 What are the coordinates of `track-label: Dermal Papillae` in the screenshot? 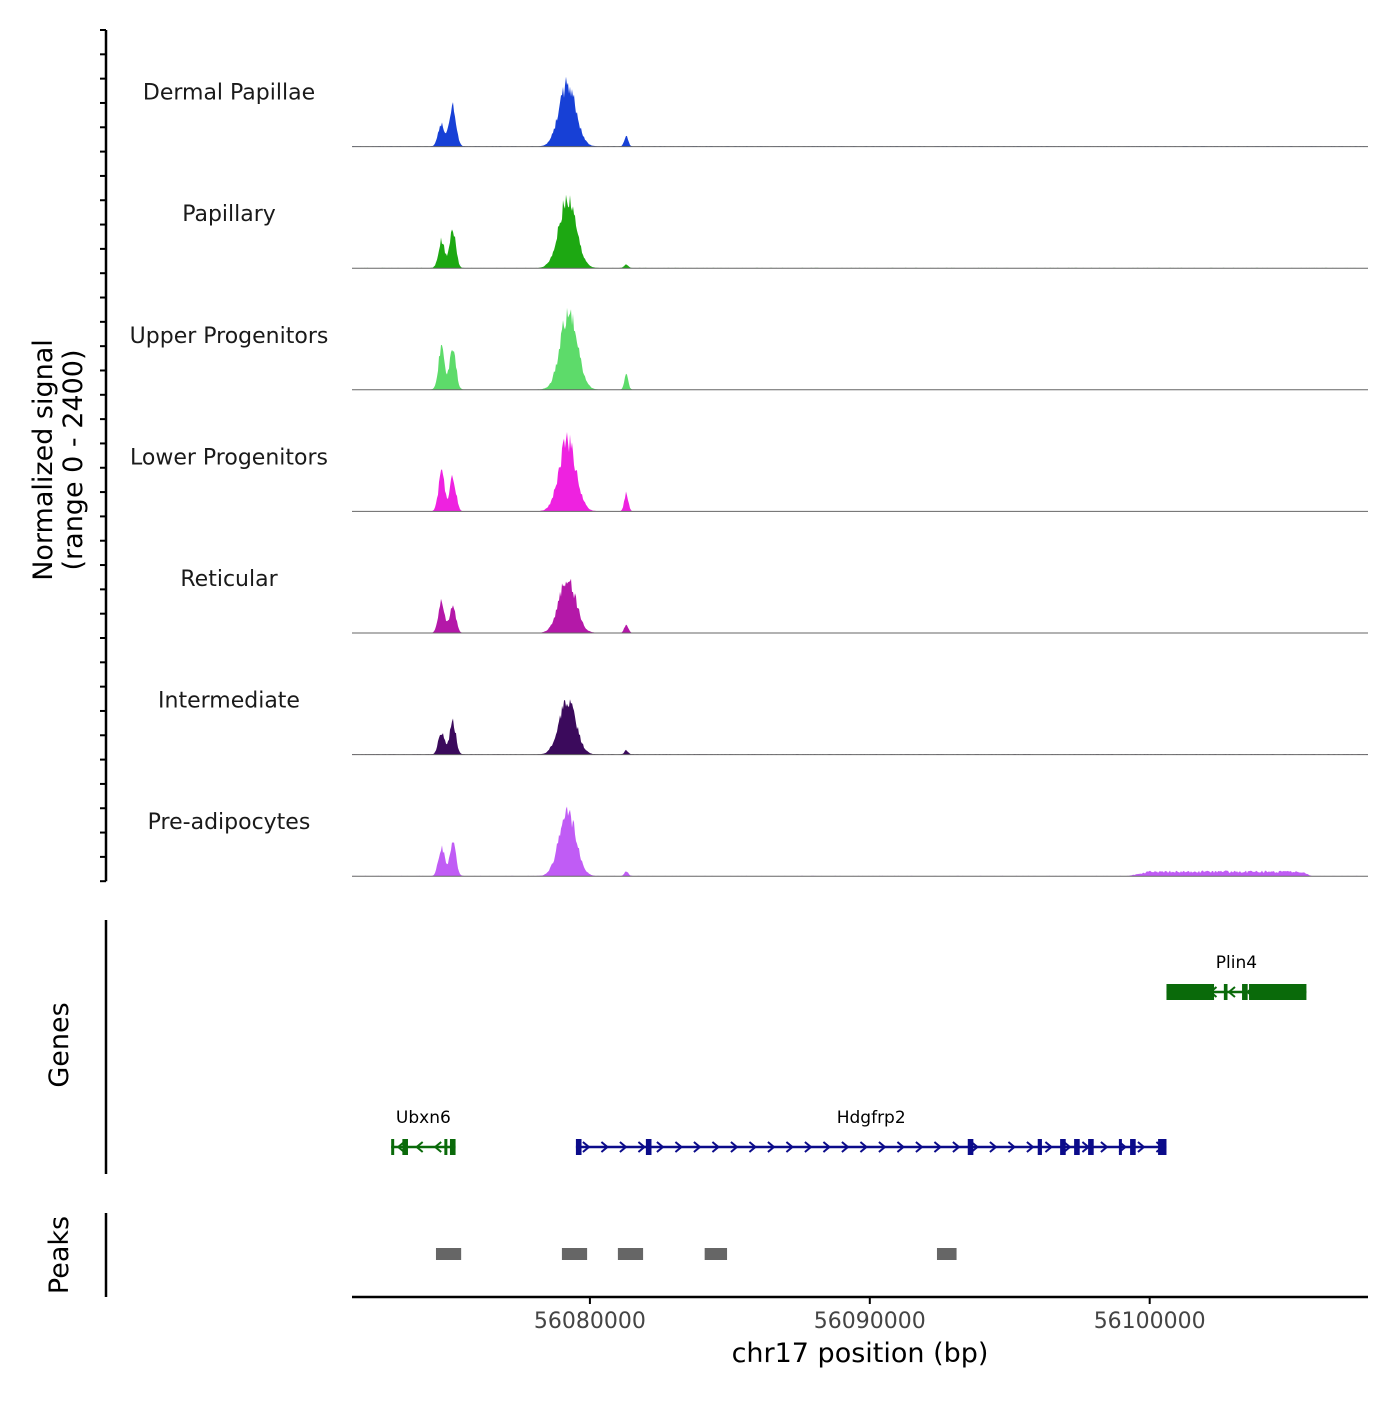 It's located at (229, 93).